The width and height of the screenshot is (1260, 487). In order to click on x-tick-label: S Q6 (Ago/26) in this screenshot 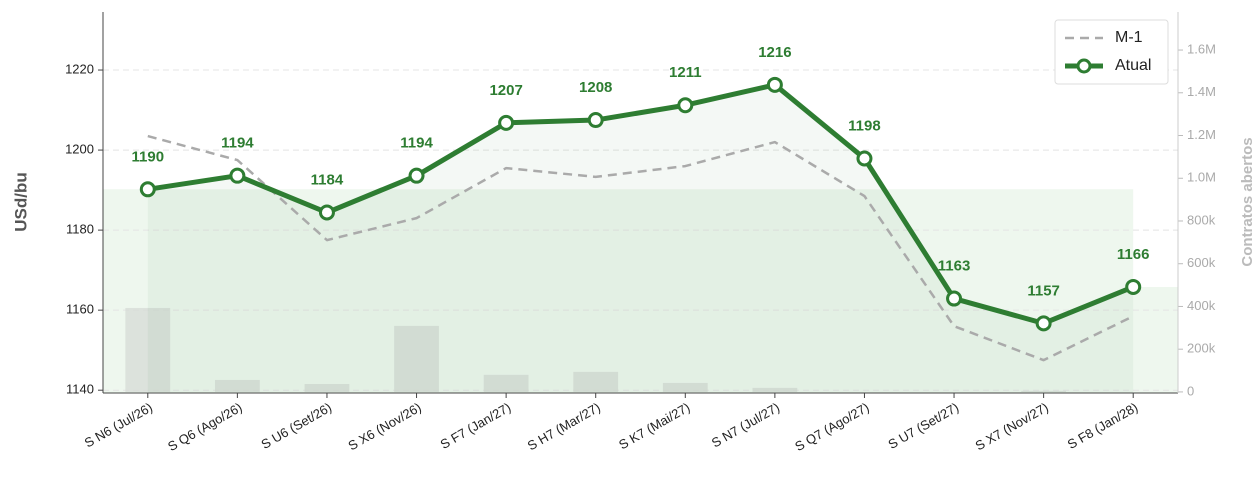, I will do `click(204, 427)`.